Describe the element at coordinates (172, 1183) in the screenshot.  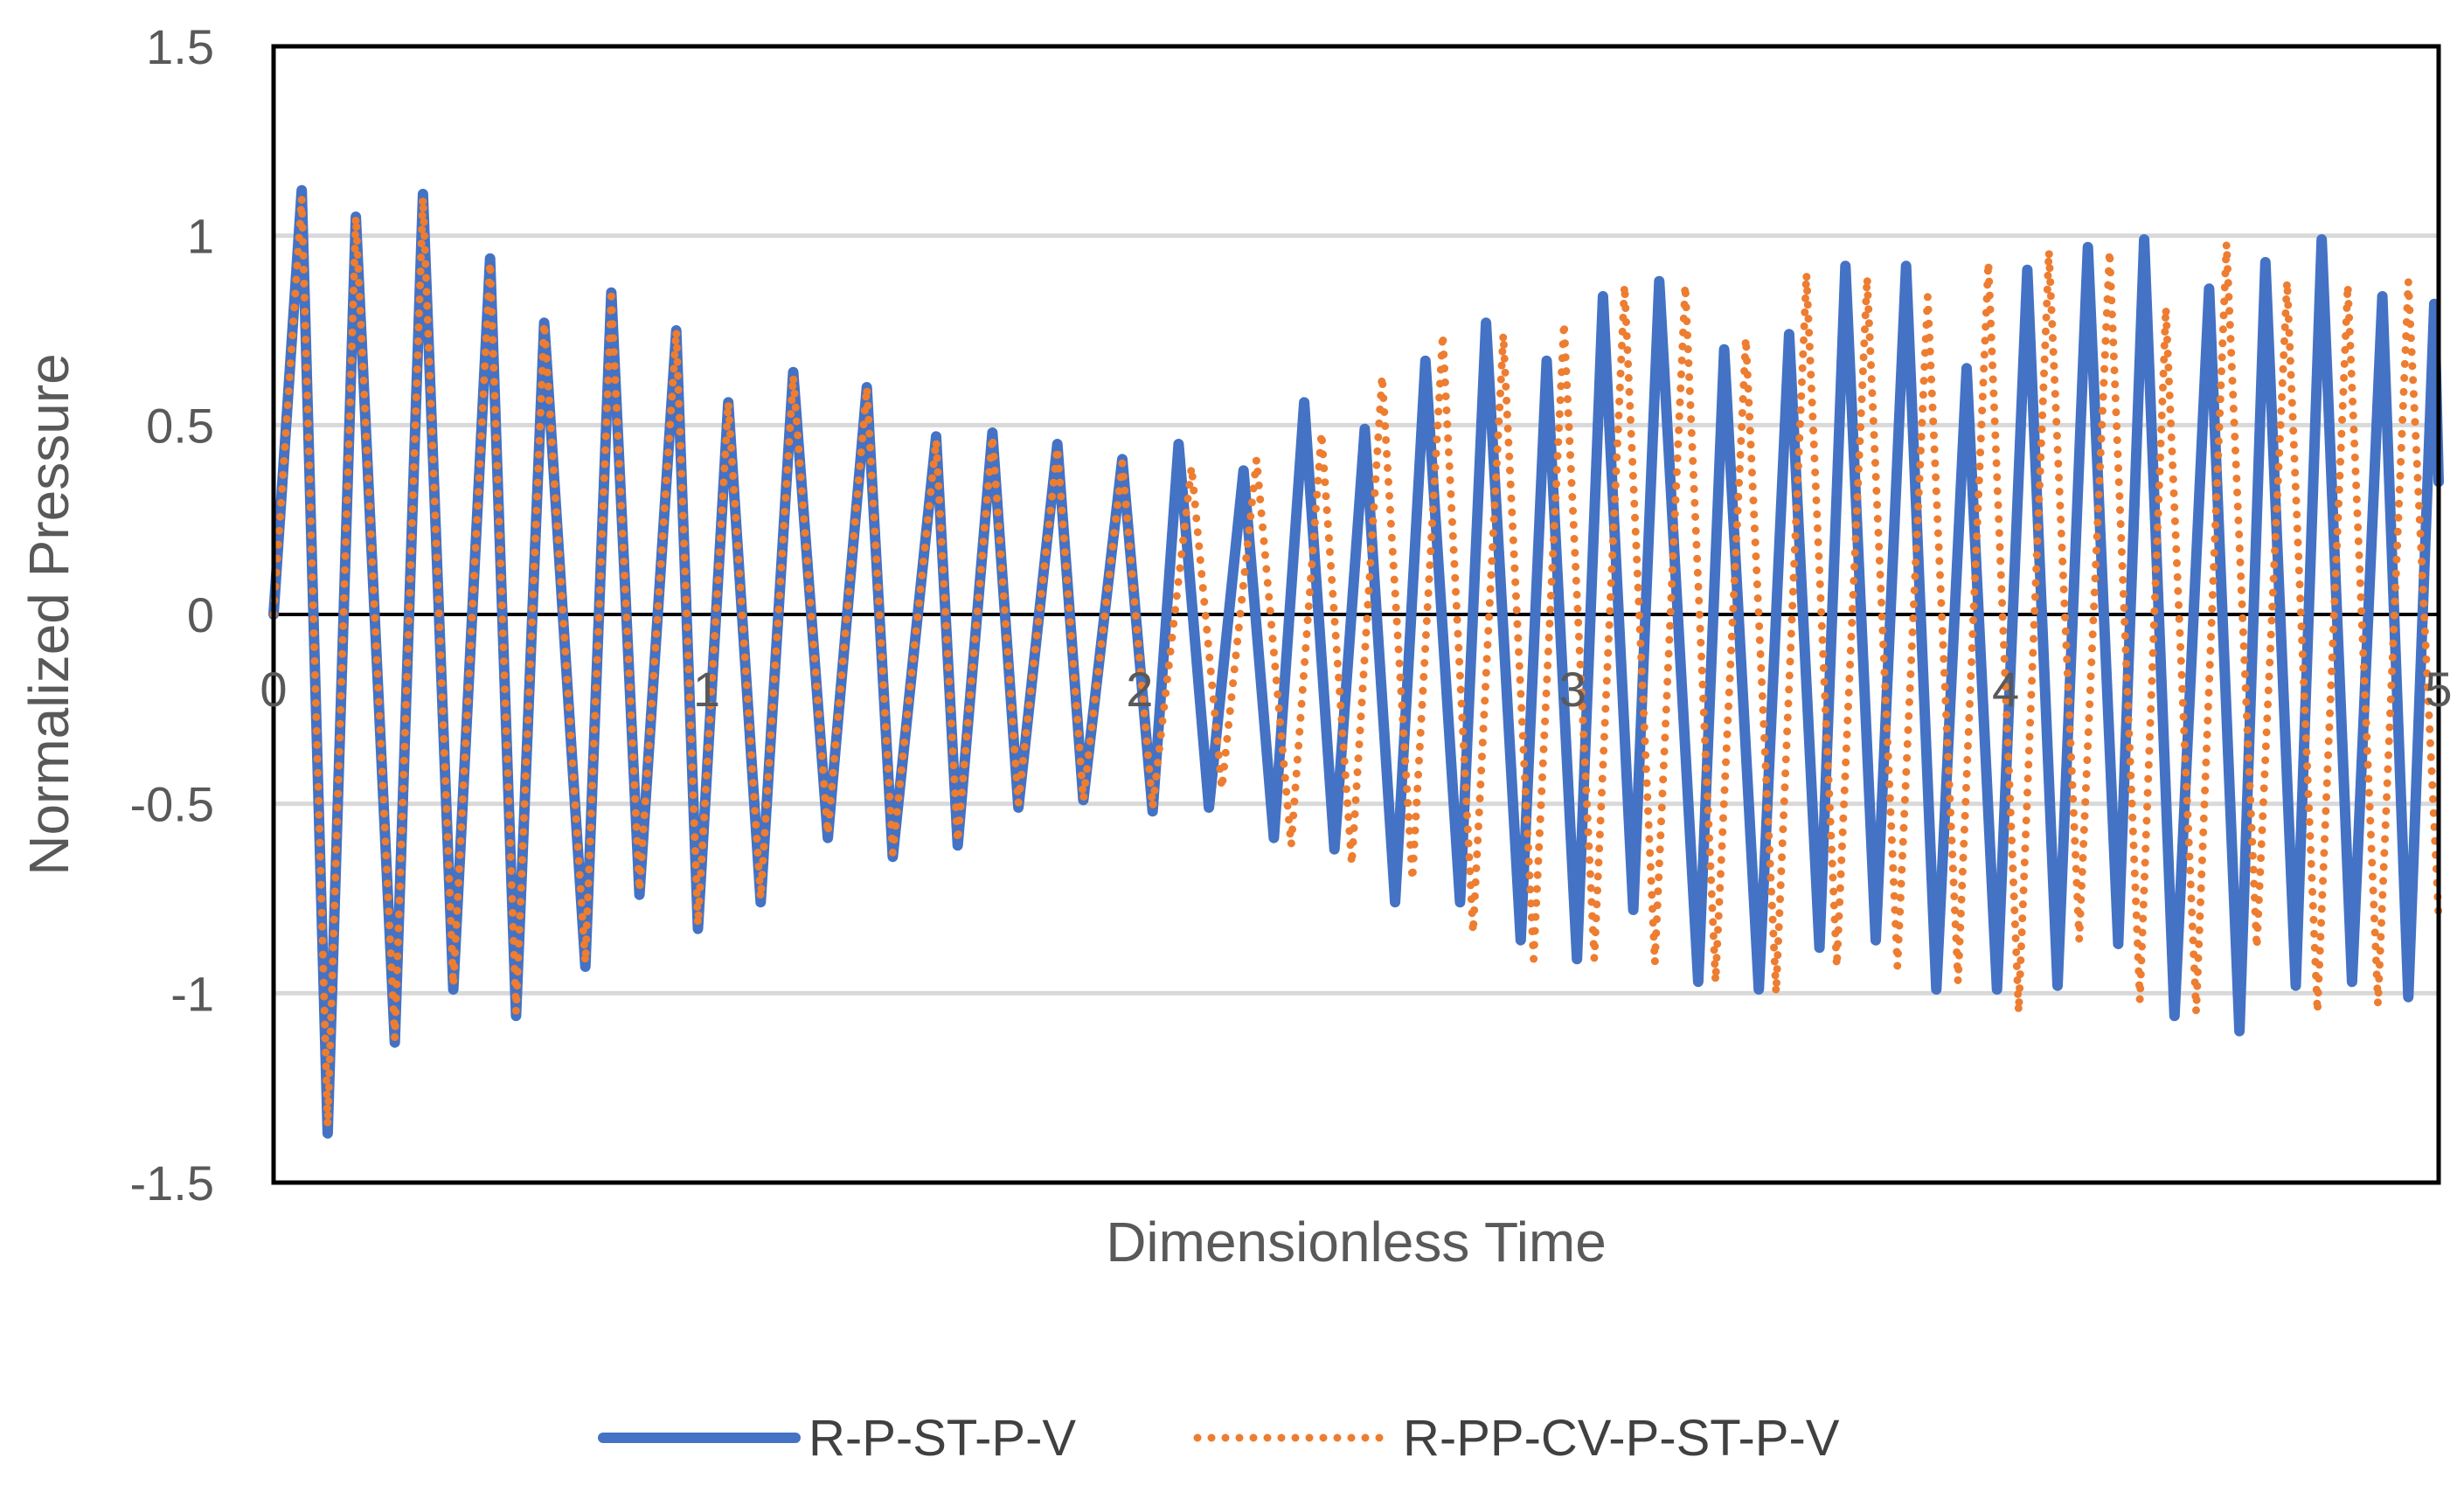
I see `y-tick-label: -1.5` at that location.